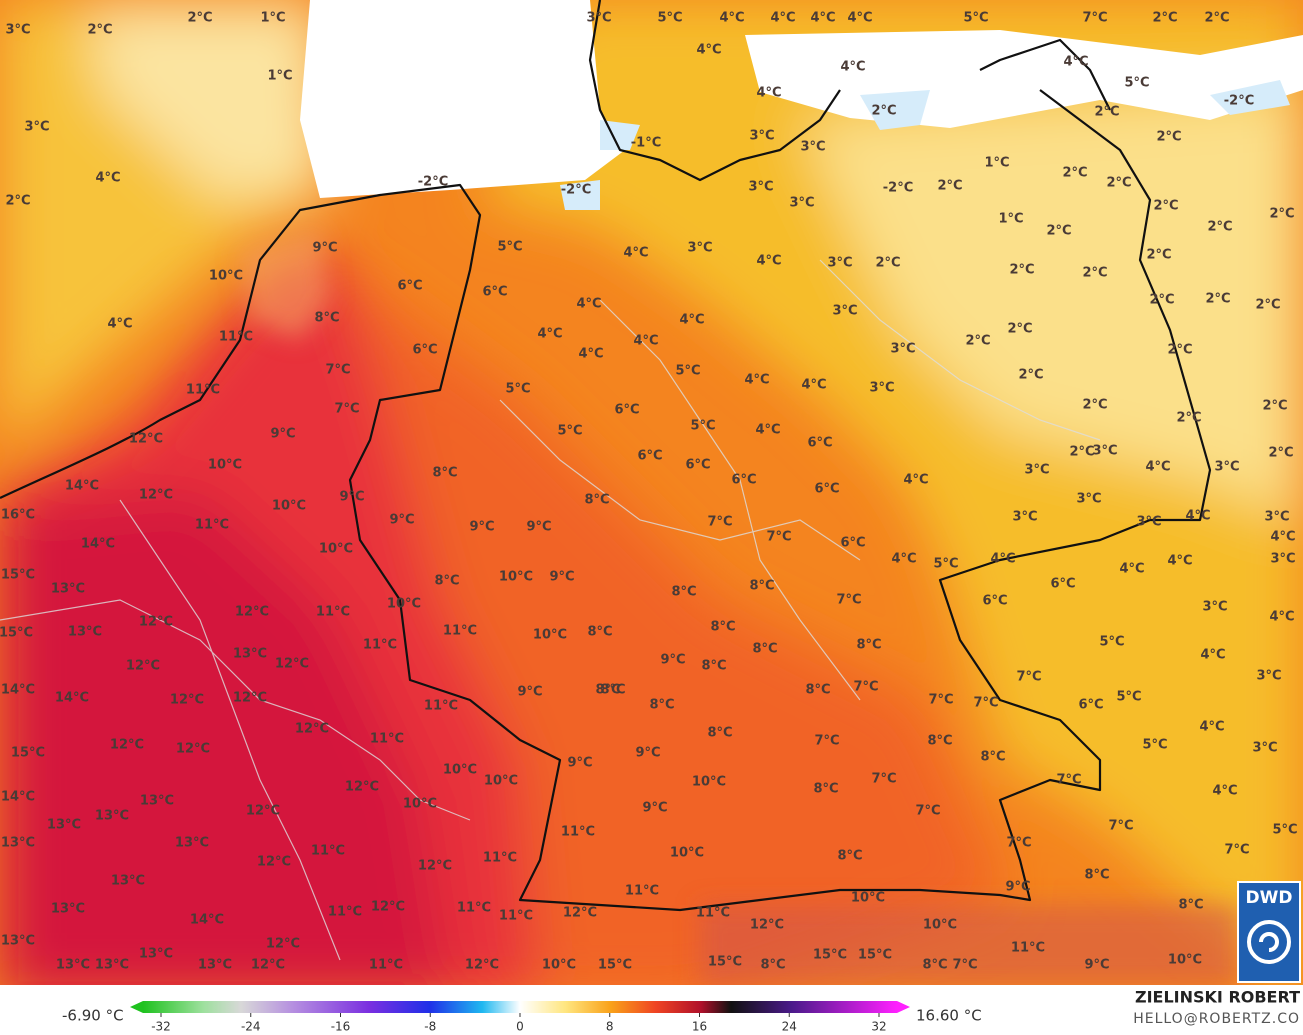 The width and height of the screenshot is (1303, 1035). I want to click on colorbar-arrow-low, so click(136, 1007).